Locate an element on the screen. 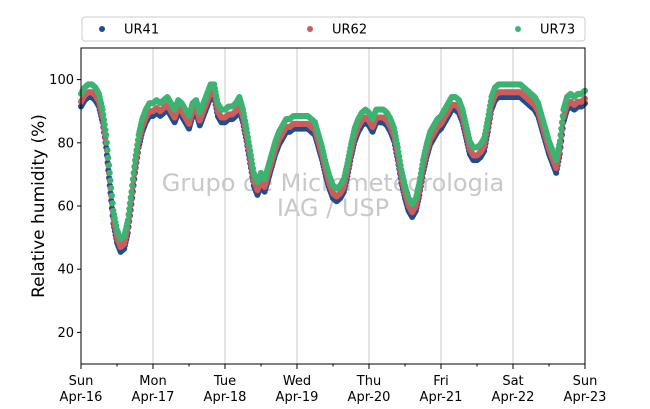 This screenshot has width=650, height=409. x-tick-date-label: Apr-16 is located at coordinates (81, 397).